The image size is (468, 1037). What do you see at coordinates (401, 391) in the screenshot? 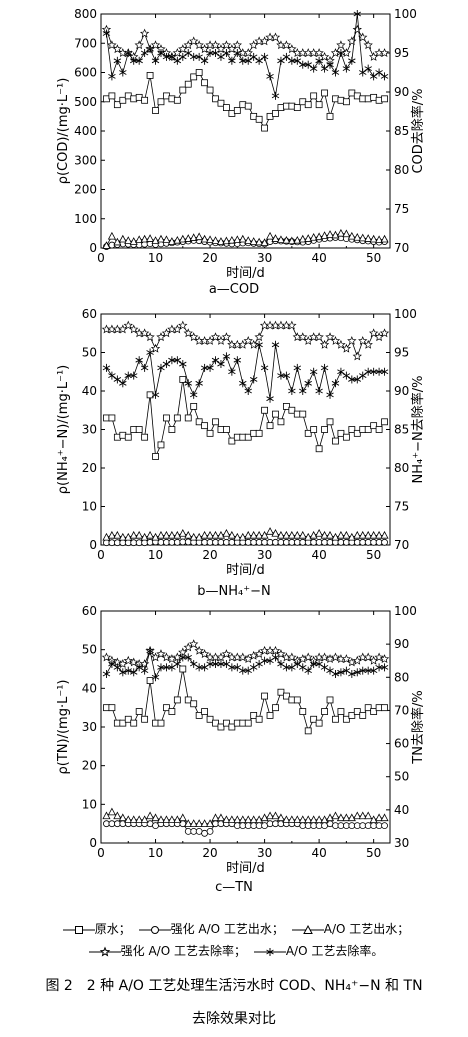
I see `nh4-y2tick-label: 90` at bounding box center [401, 391].